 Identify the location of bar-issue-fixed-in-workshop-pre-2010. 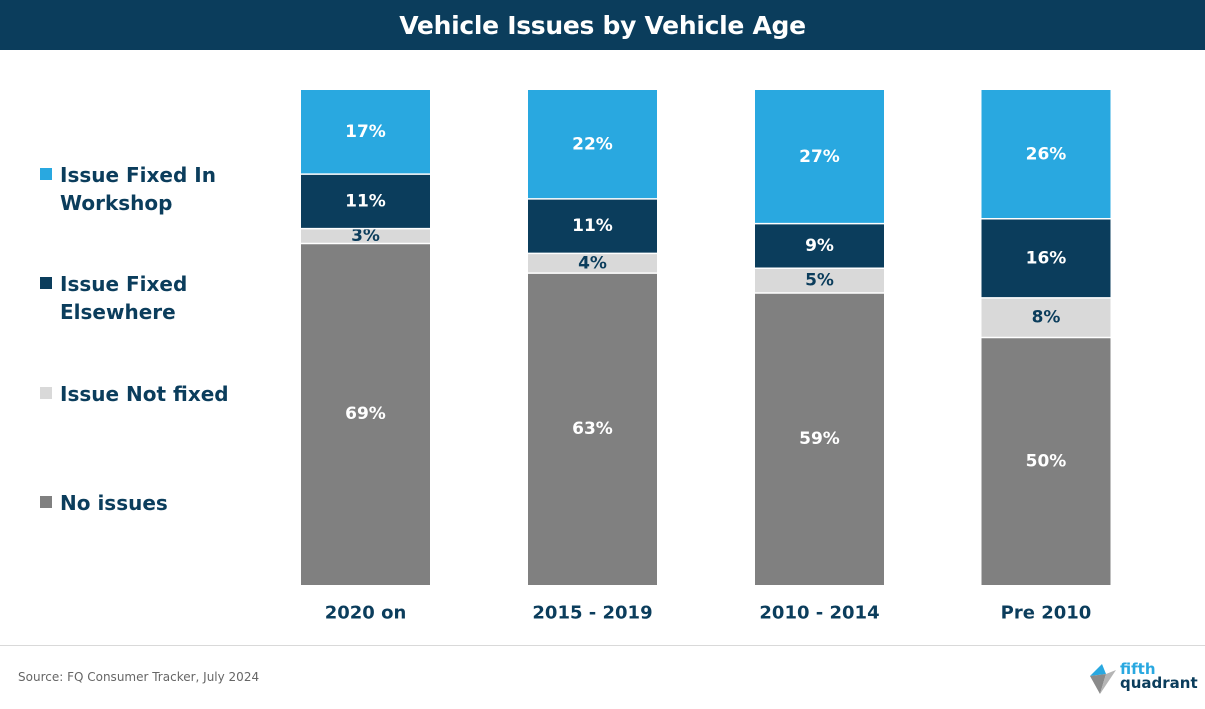
(1046, 154).